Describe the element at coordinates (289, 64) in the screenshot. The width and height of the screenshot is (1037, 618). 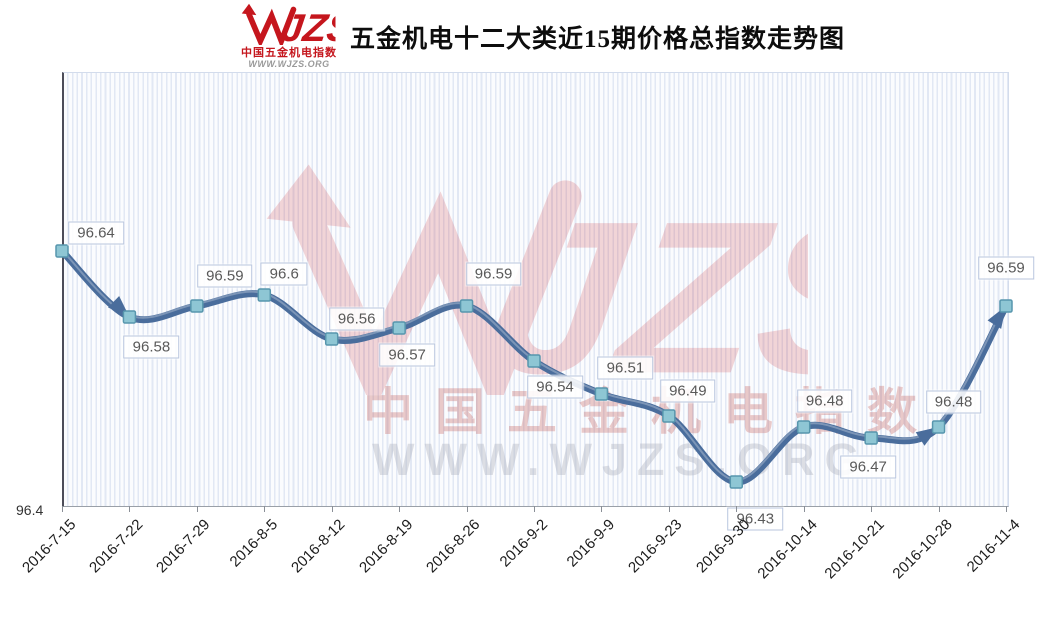
I see `logo-url: WWW.WJZS.ORG` at that location.